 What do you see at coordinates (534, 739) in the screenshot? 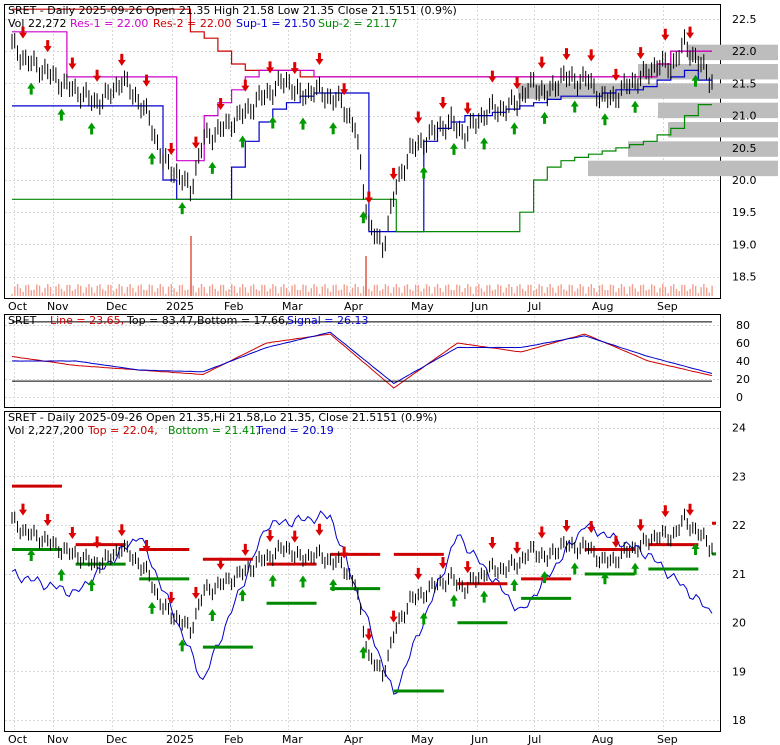
I see `month-label-bottom-9: Jul` at bounding box center [534, 739].